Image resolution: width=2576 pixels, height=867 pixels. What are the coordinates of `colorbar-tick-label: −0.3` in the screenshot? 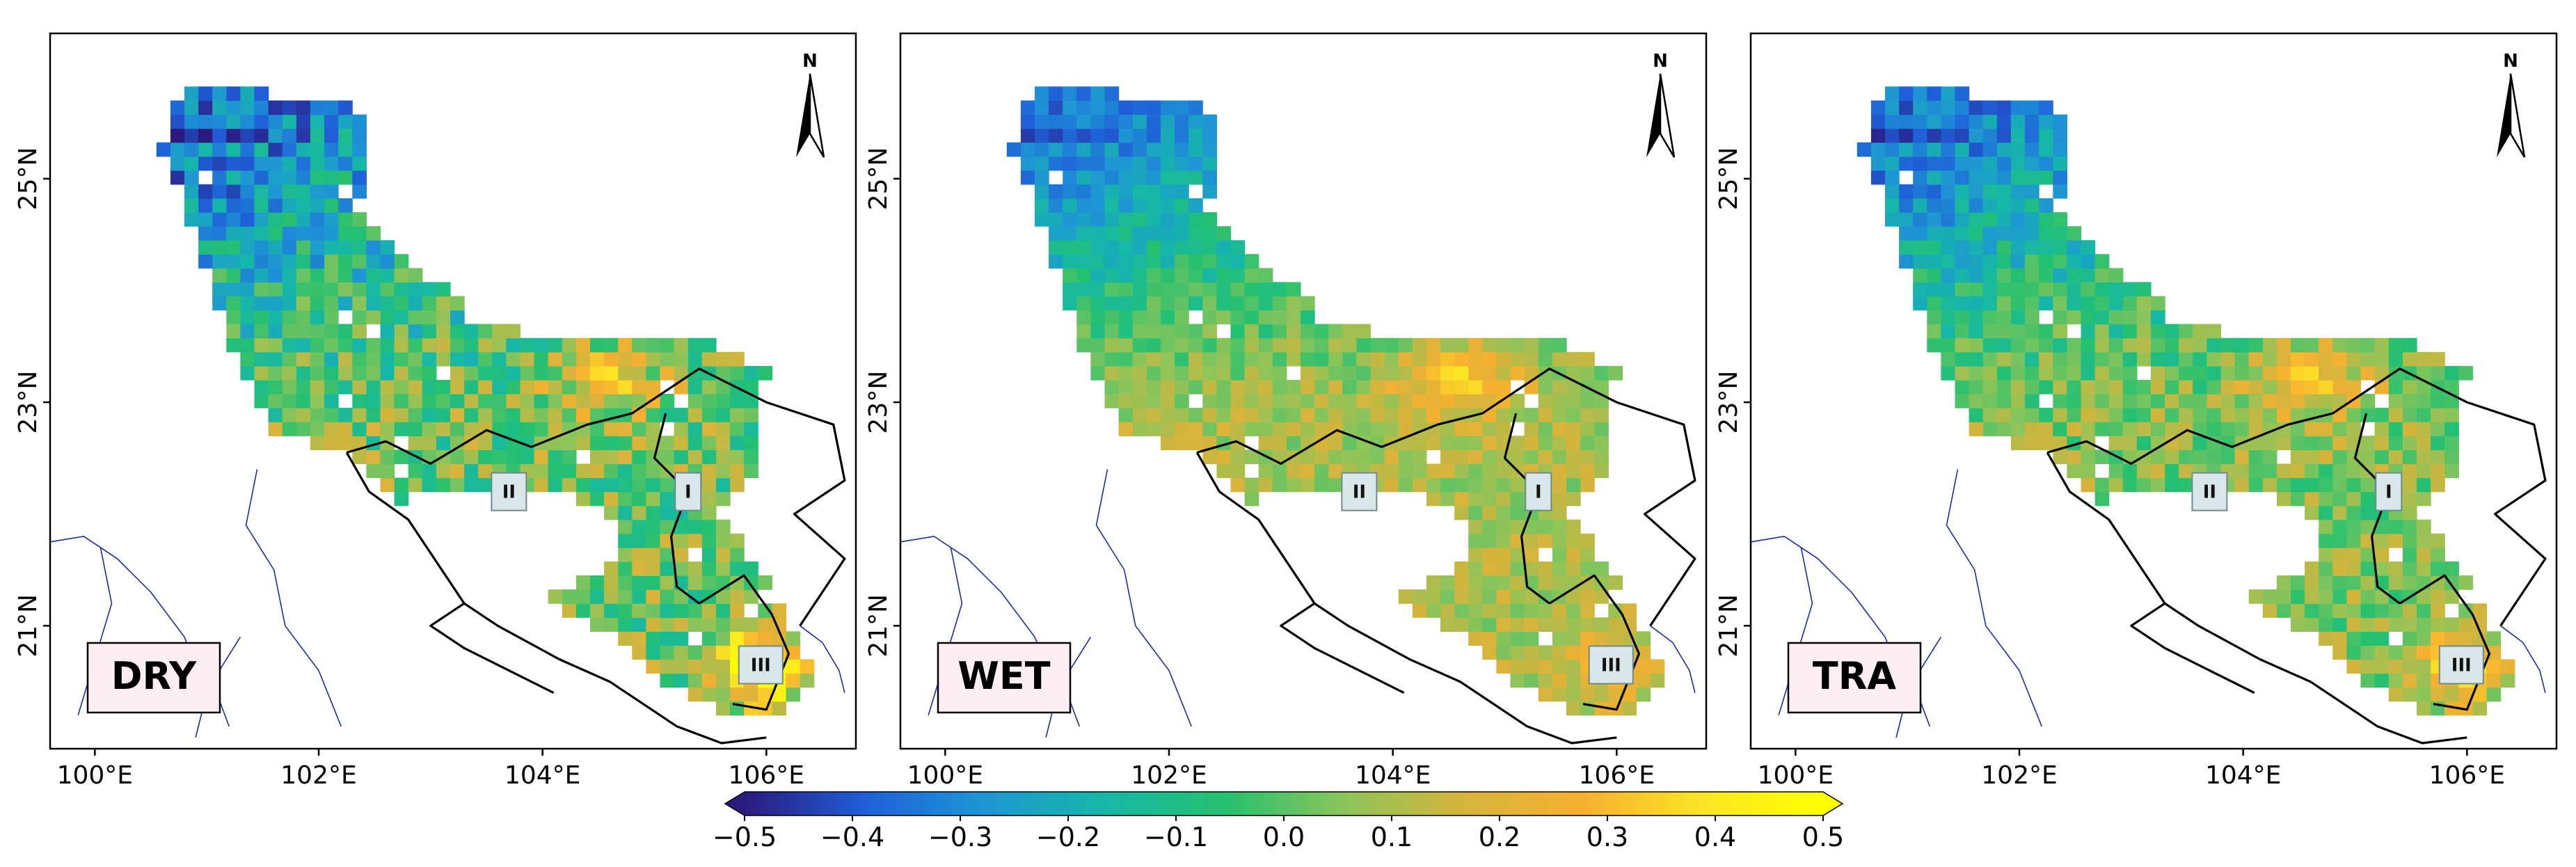 It's located at (960, 837).